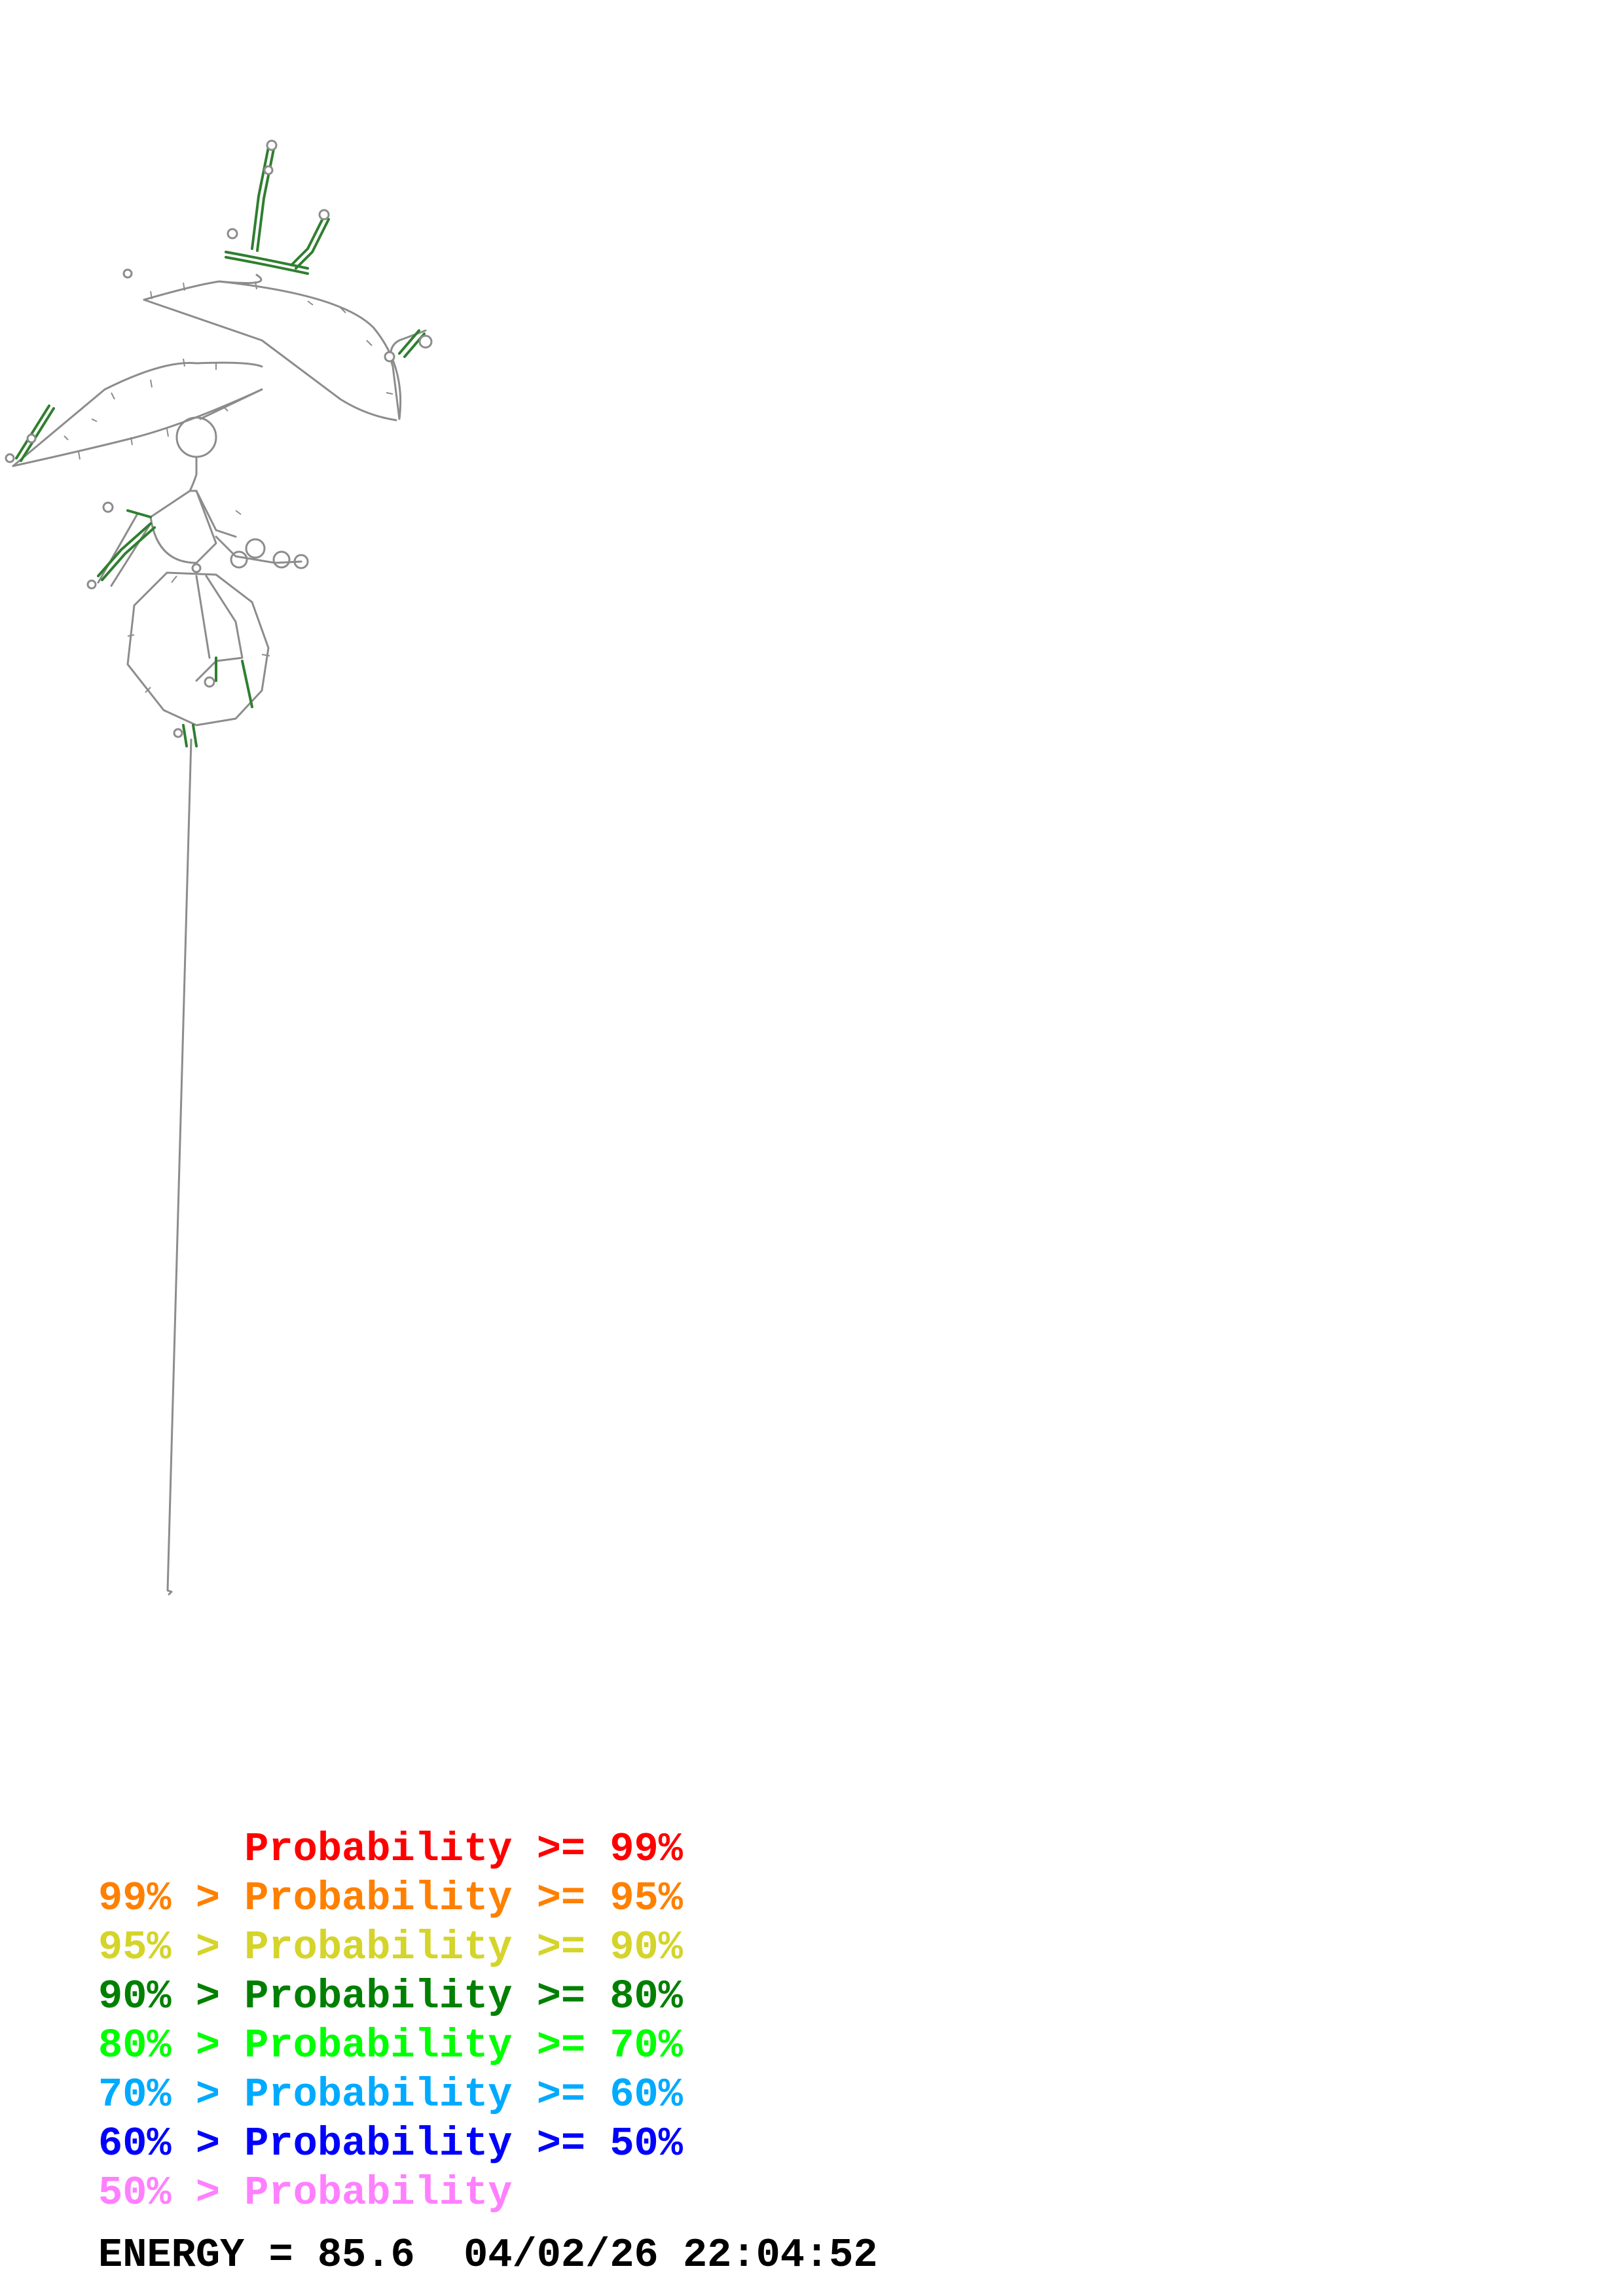  I want to click on lower-loop, so click(198, 648).